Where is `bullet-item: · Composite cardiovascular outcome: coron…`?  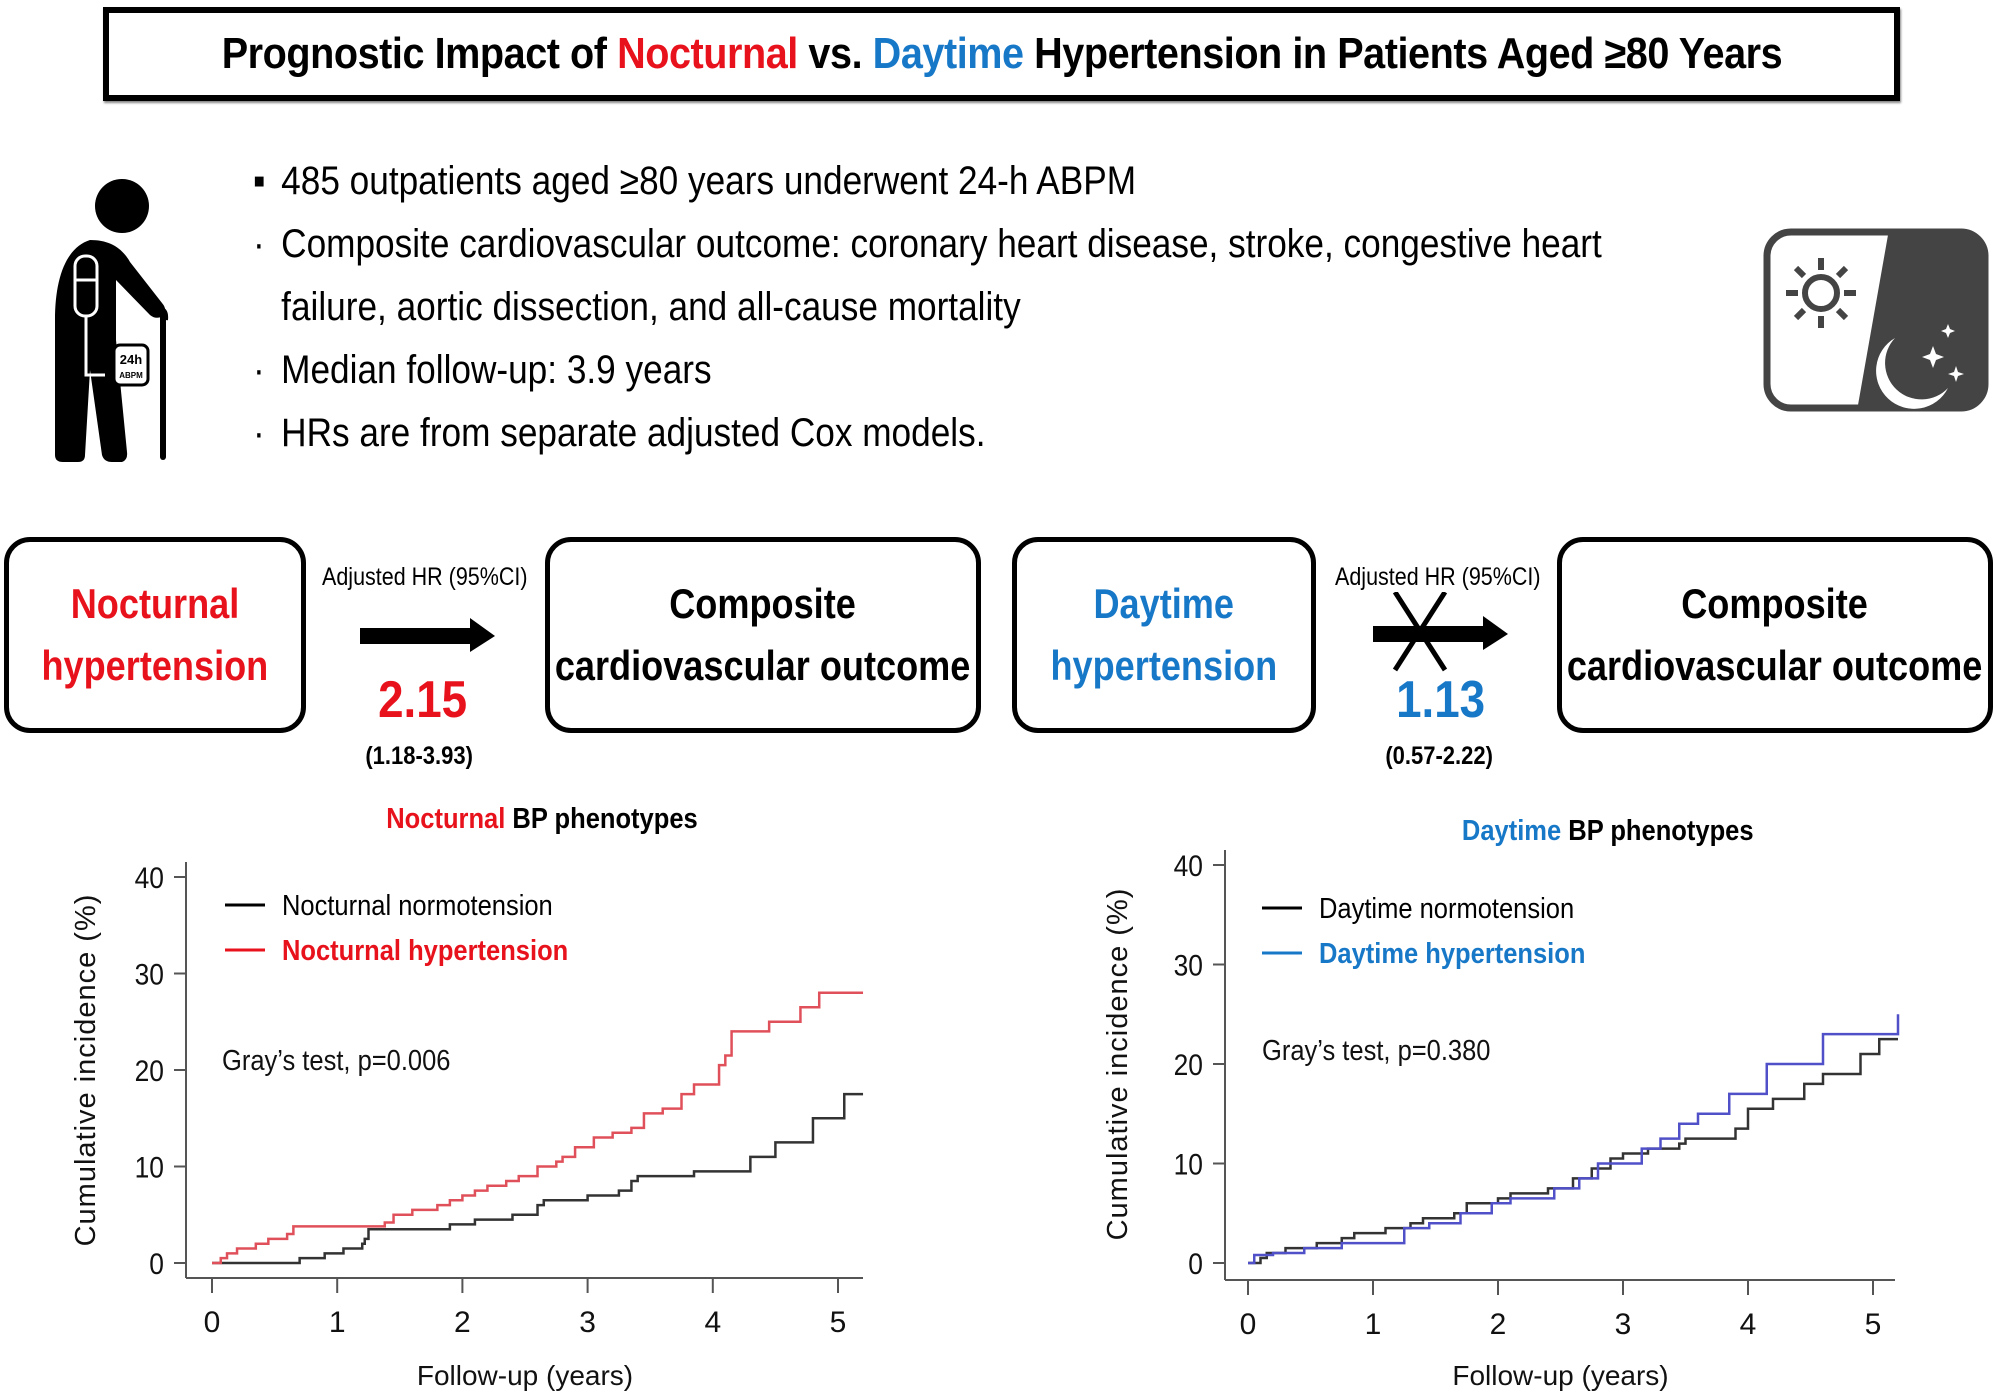
bullet-item: · Composite cardiovascular outcome: coron… is located at coordinates (927, 244).